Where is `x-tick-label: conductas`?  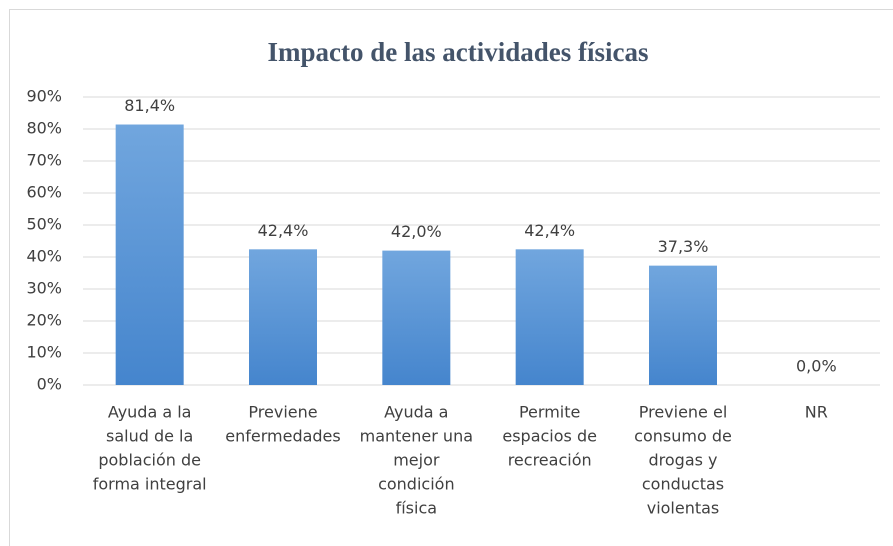
x-tick-label: conductas is located at coordinates (683, 484).